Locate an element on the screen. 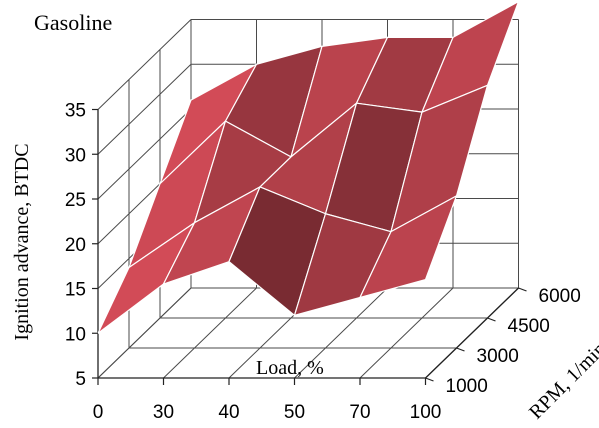  x-tick-label: 100 is located at coordinates (426, 412).